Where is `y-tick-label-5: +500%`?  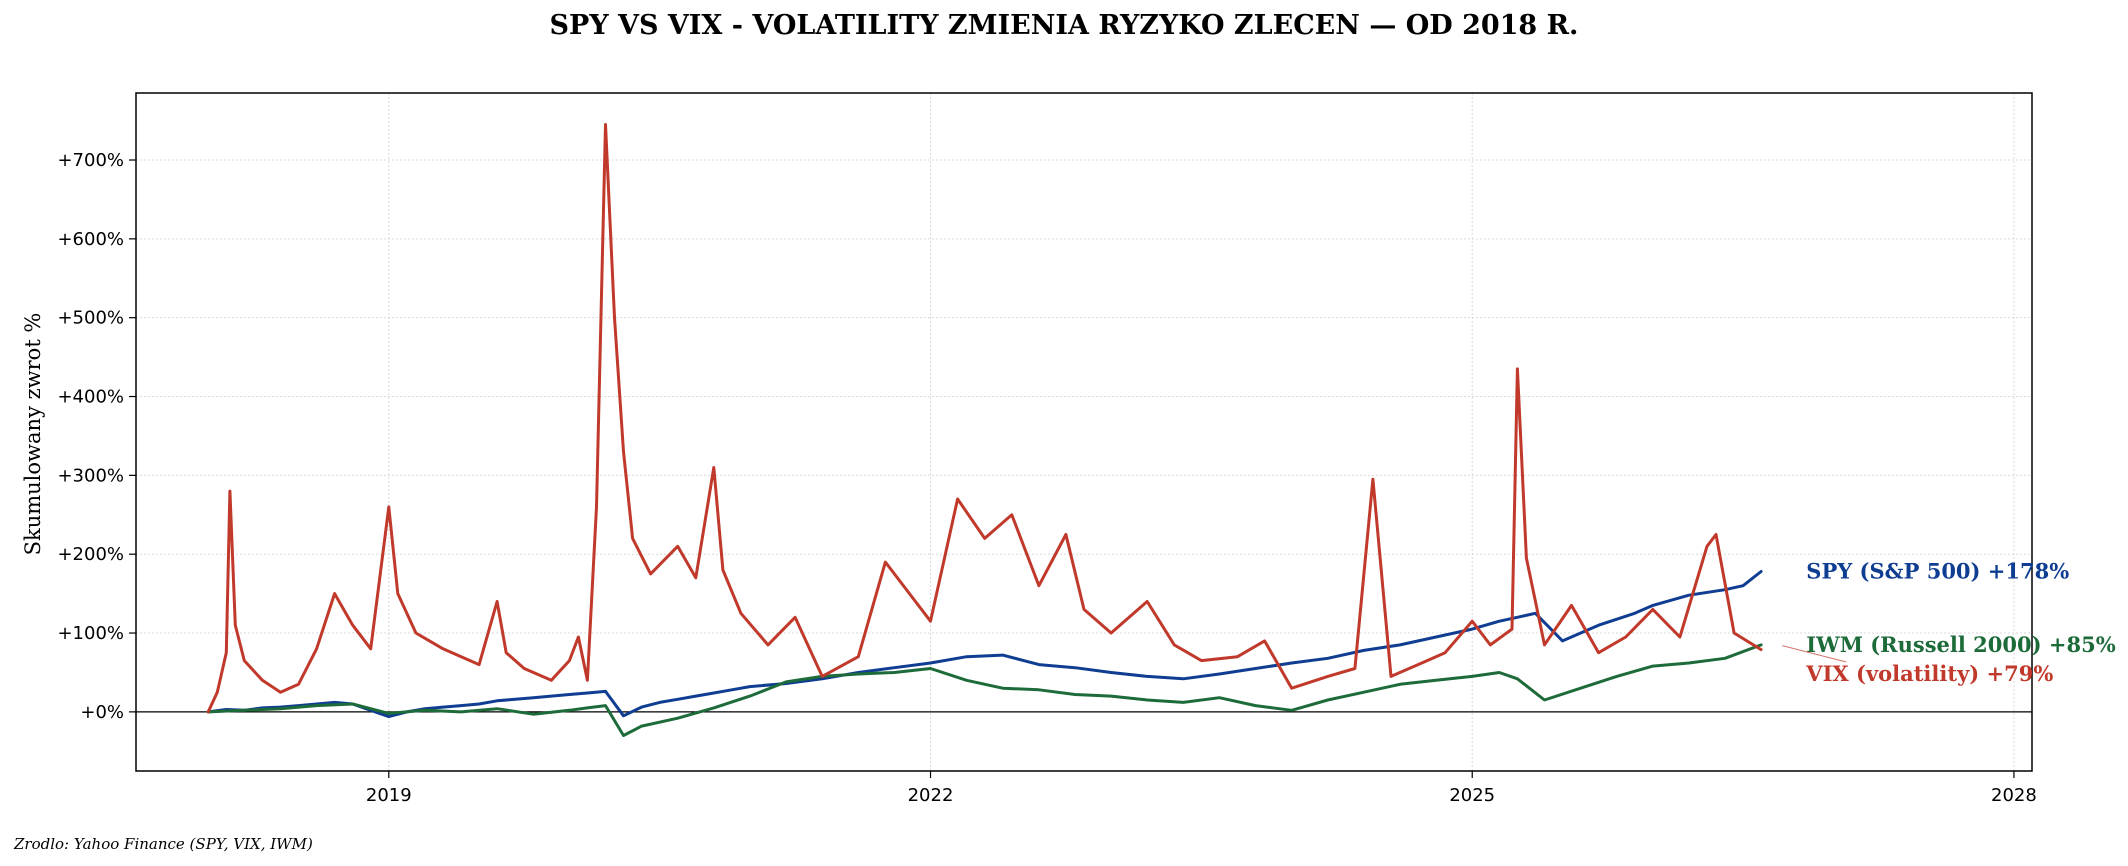 y-tick-label-5: +500% is located at coordinates (90, 318).